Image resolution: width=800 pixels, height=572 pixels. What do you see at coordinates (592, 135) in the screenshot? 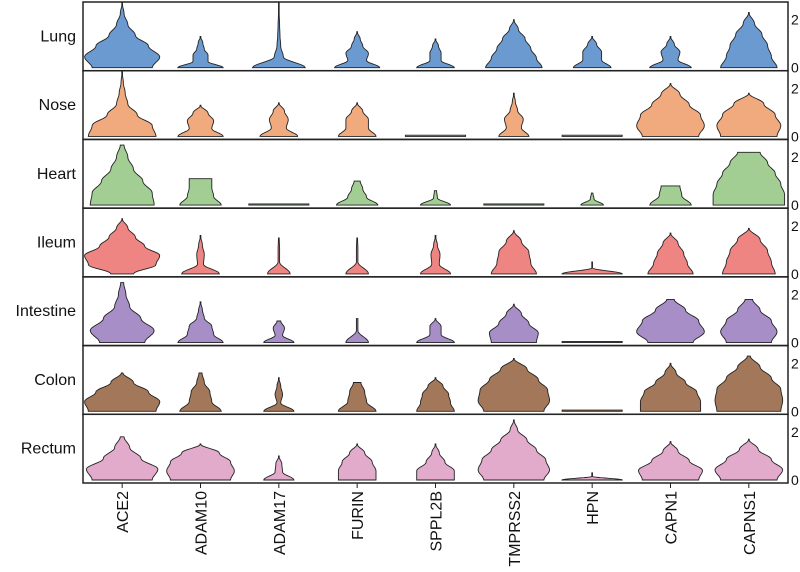
I see `violin-nose-hpn` at bounding box center [592, 135].